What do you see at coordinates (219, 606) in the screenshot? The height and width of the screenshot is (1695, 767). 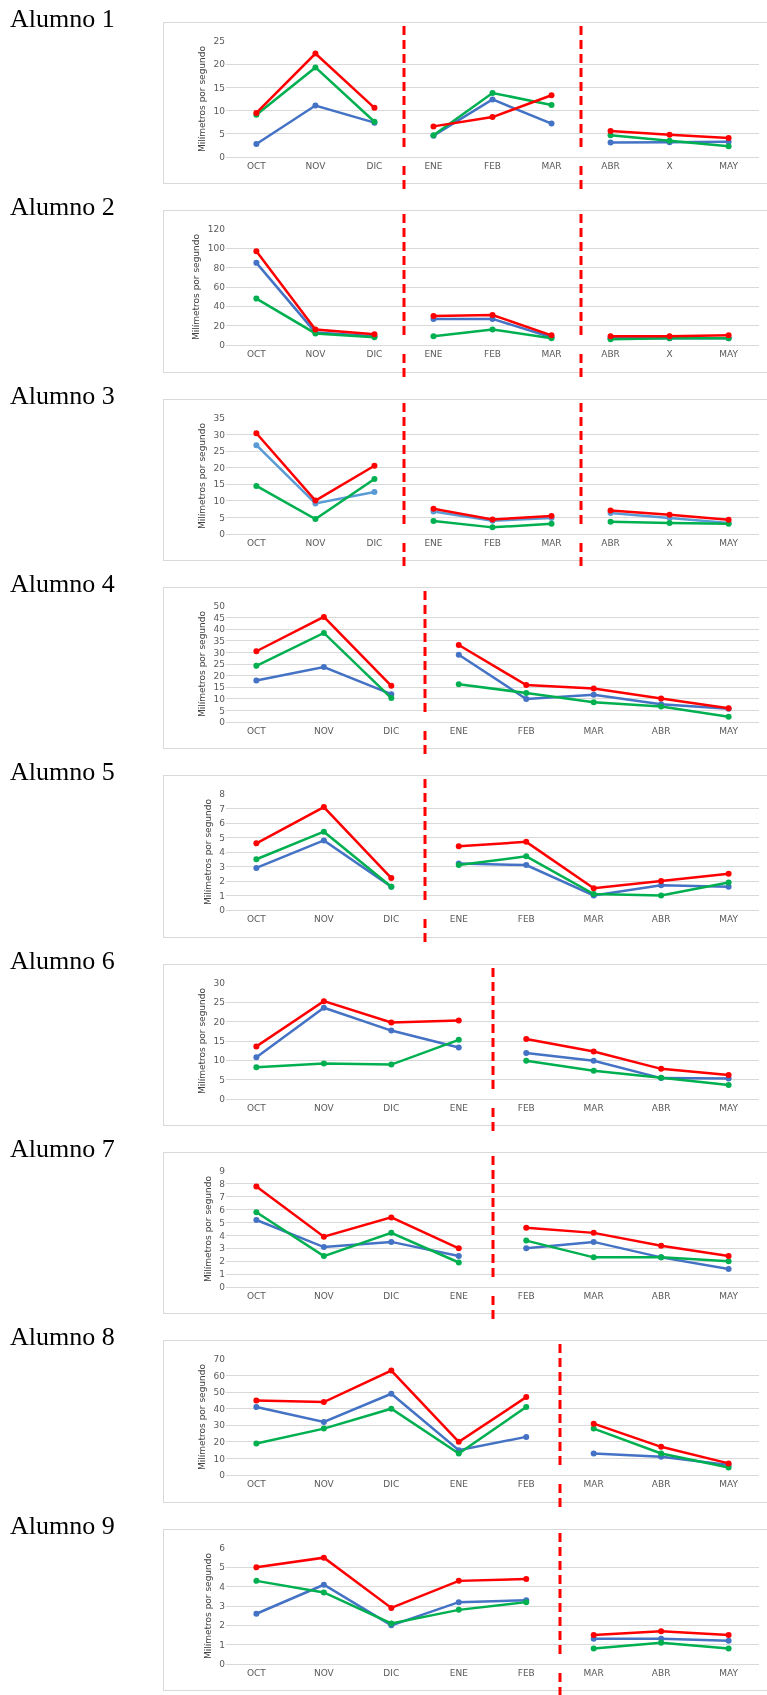 I see `y-tick-label: 50` at bounding box center [219, 606].